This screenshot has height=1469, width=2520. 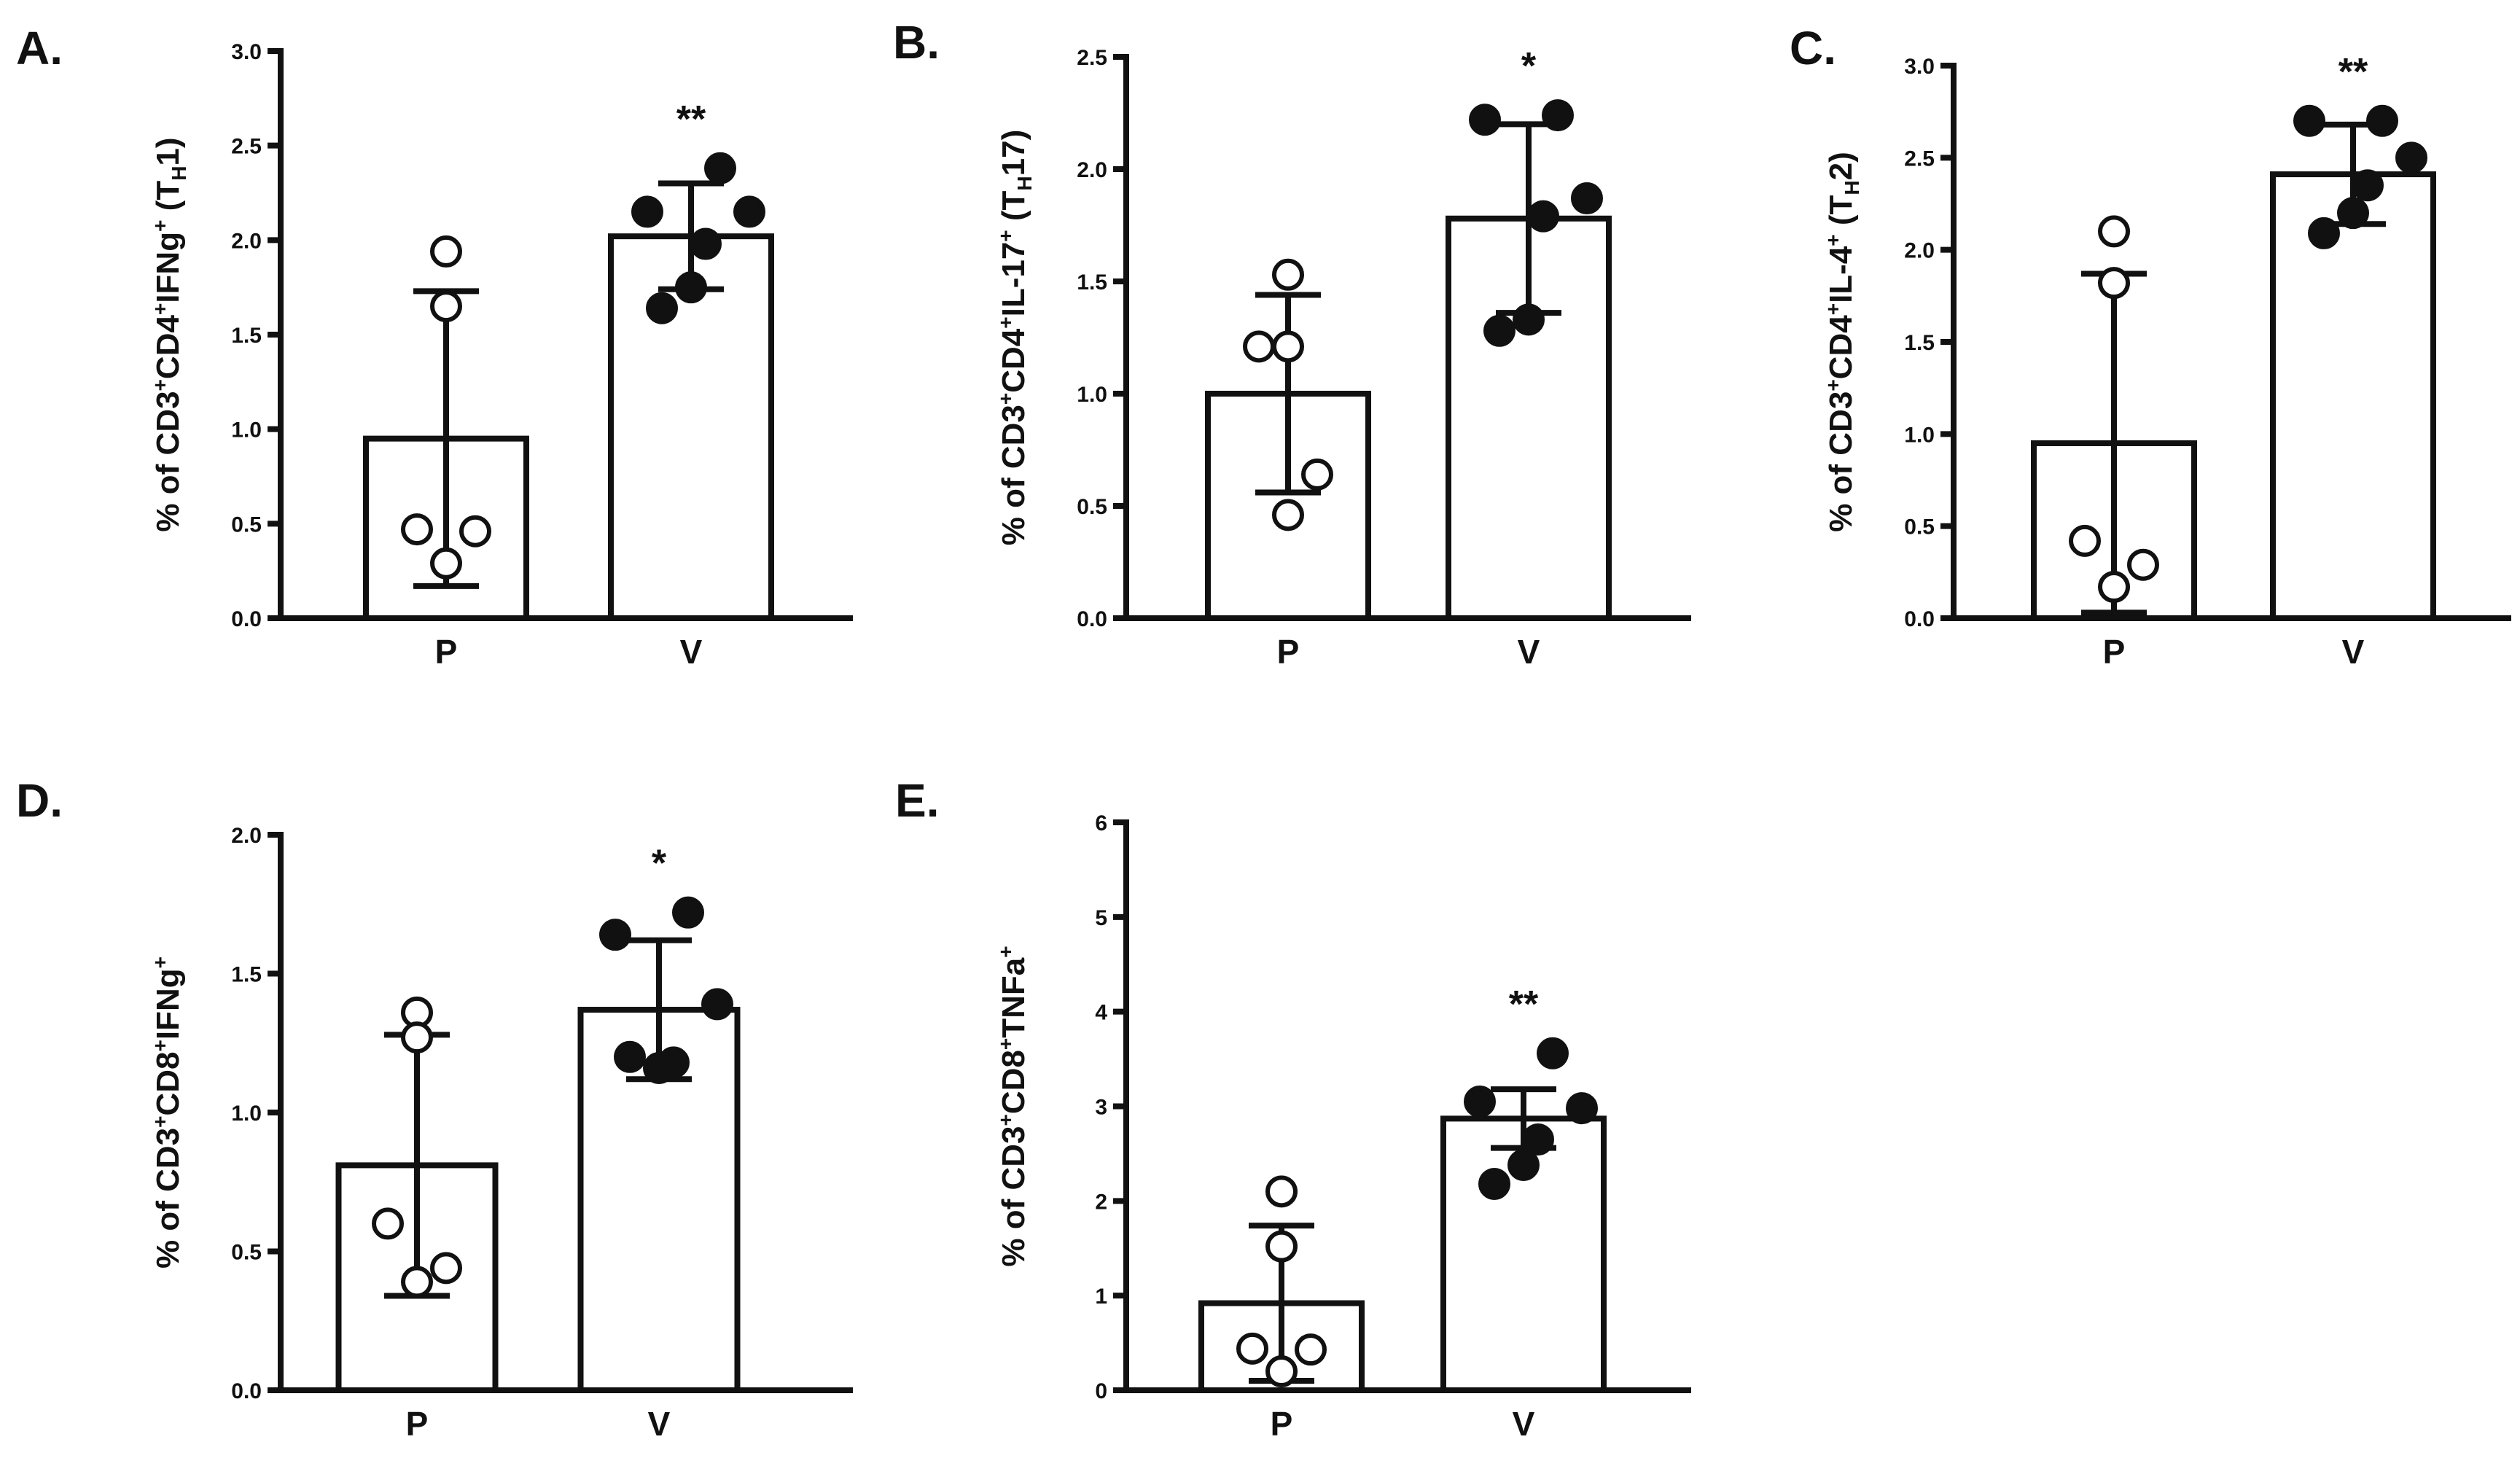 What do you see at coordinates (168, 1083) in the screenshot?
I see `y-axis-label-part: CD8` at bounding box center [168, 1083].